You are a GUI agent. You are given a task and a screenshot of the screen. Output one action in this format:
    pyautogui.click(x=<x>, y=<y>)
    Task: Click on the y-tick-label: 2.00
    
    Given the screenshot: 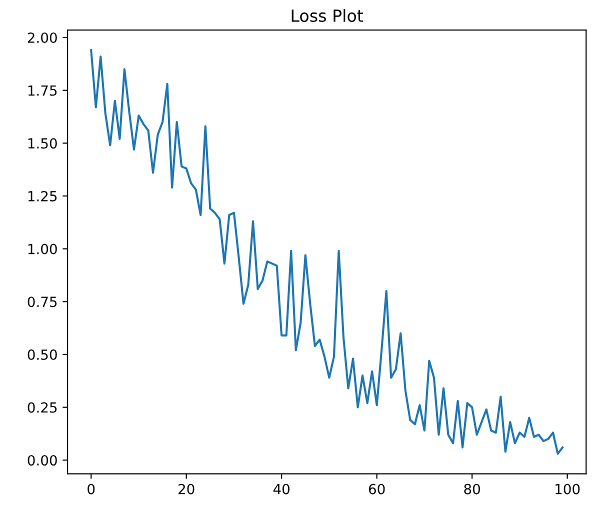 What is the action you would take?
    pyautogui.click(x=42, y=37)
    